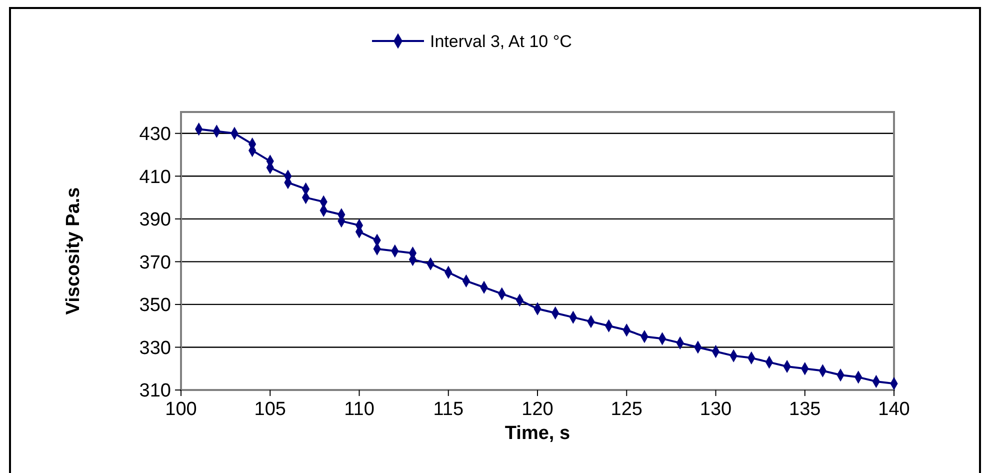 This screenshot has width=991, height=473. What do you see at coordinates (155, 220) in the screenshot?
I see `y-tick-label: 390` at bounding box center [155, 220].